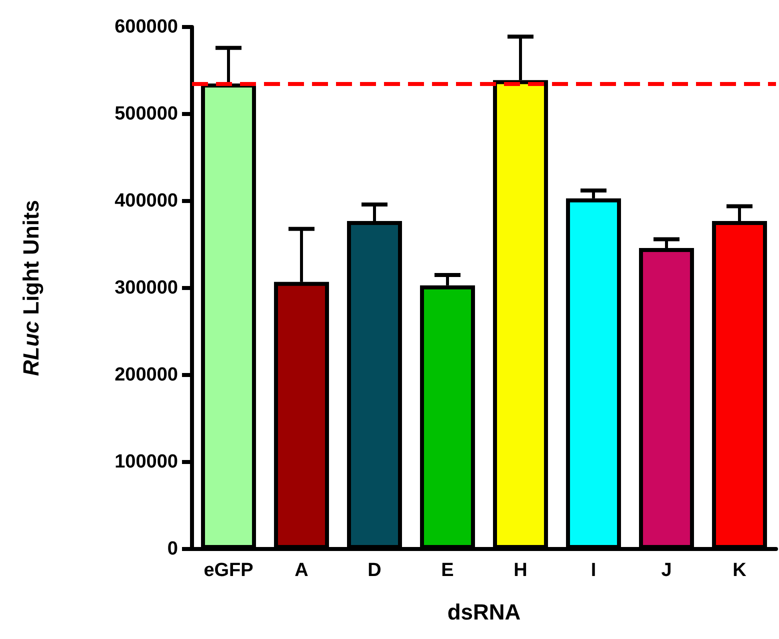 The width and height of the screenshot is (779, 639). I want to click on y-tick-label: 400000, so click(146, 201).